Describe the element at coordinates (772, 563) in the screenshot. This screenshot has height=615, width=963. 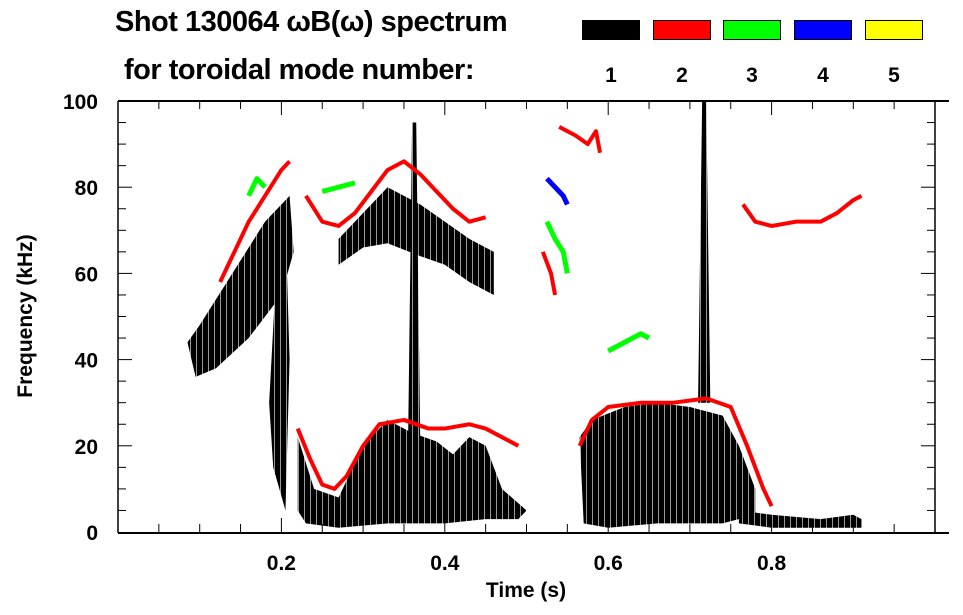
I see `x-tick-label: 0.8` at that location.